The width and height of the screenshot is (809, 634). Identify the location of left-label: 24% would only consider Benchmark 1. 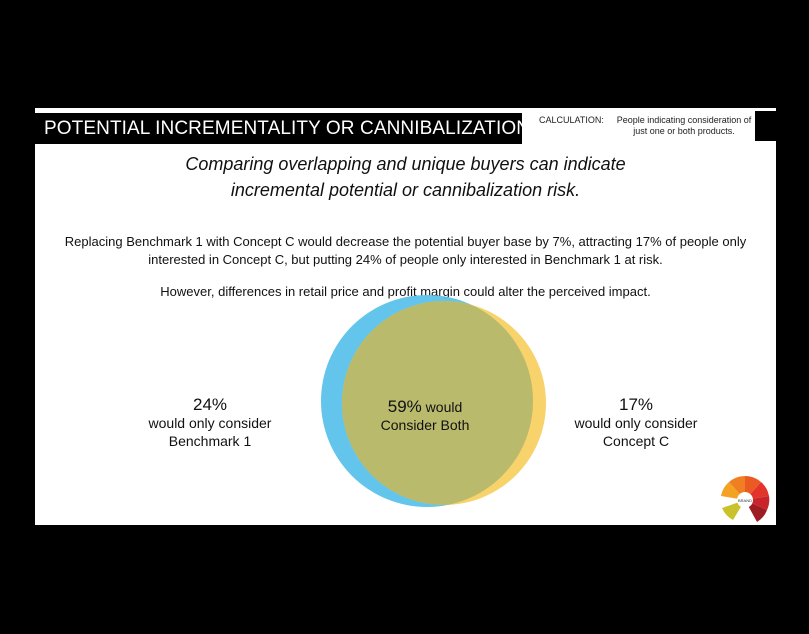
(210, 423).